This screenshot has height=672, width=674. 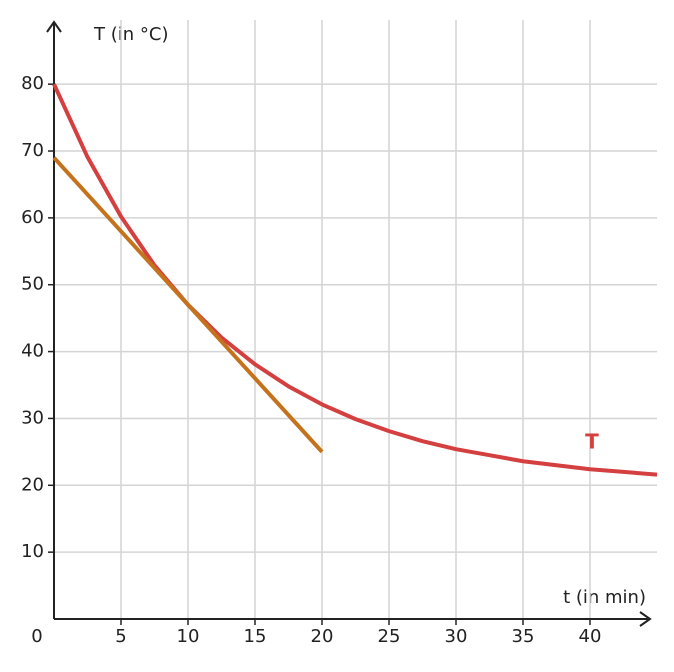 What do you see at coordinates (604, 597) in the screenshot?
I see `x-axis-label: t (in min)` at bounding box center [604, 597].